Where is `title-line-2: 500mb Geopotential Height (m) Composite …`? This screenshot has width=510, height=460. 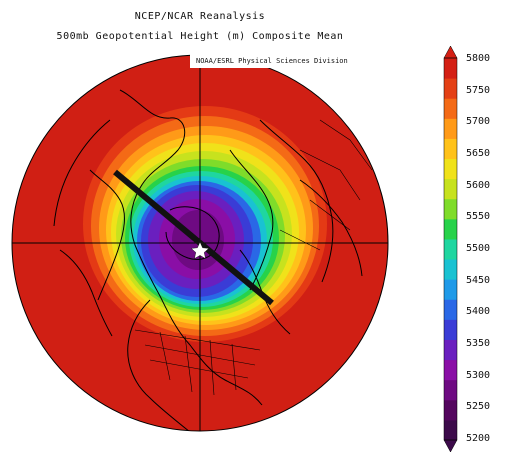 title-line-2: 500mb Geopotential Height (m) Composite … is located at coordinates (200, 36).